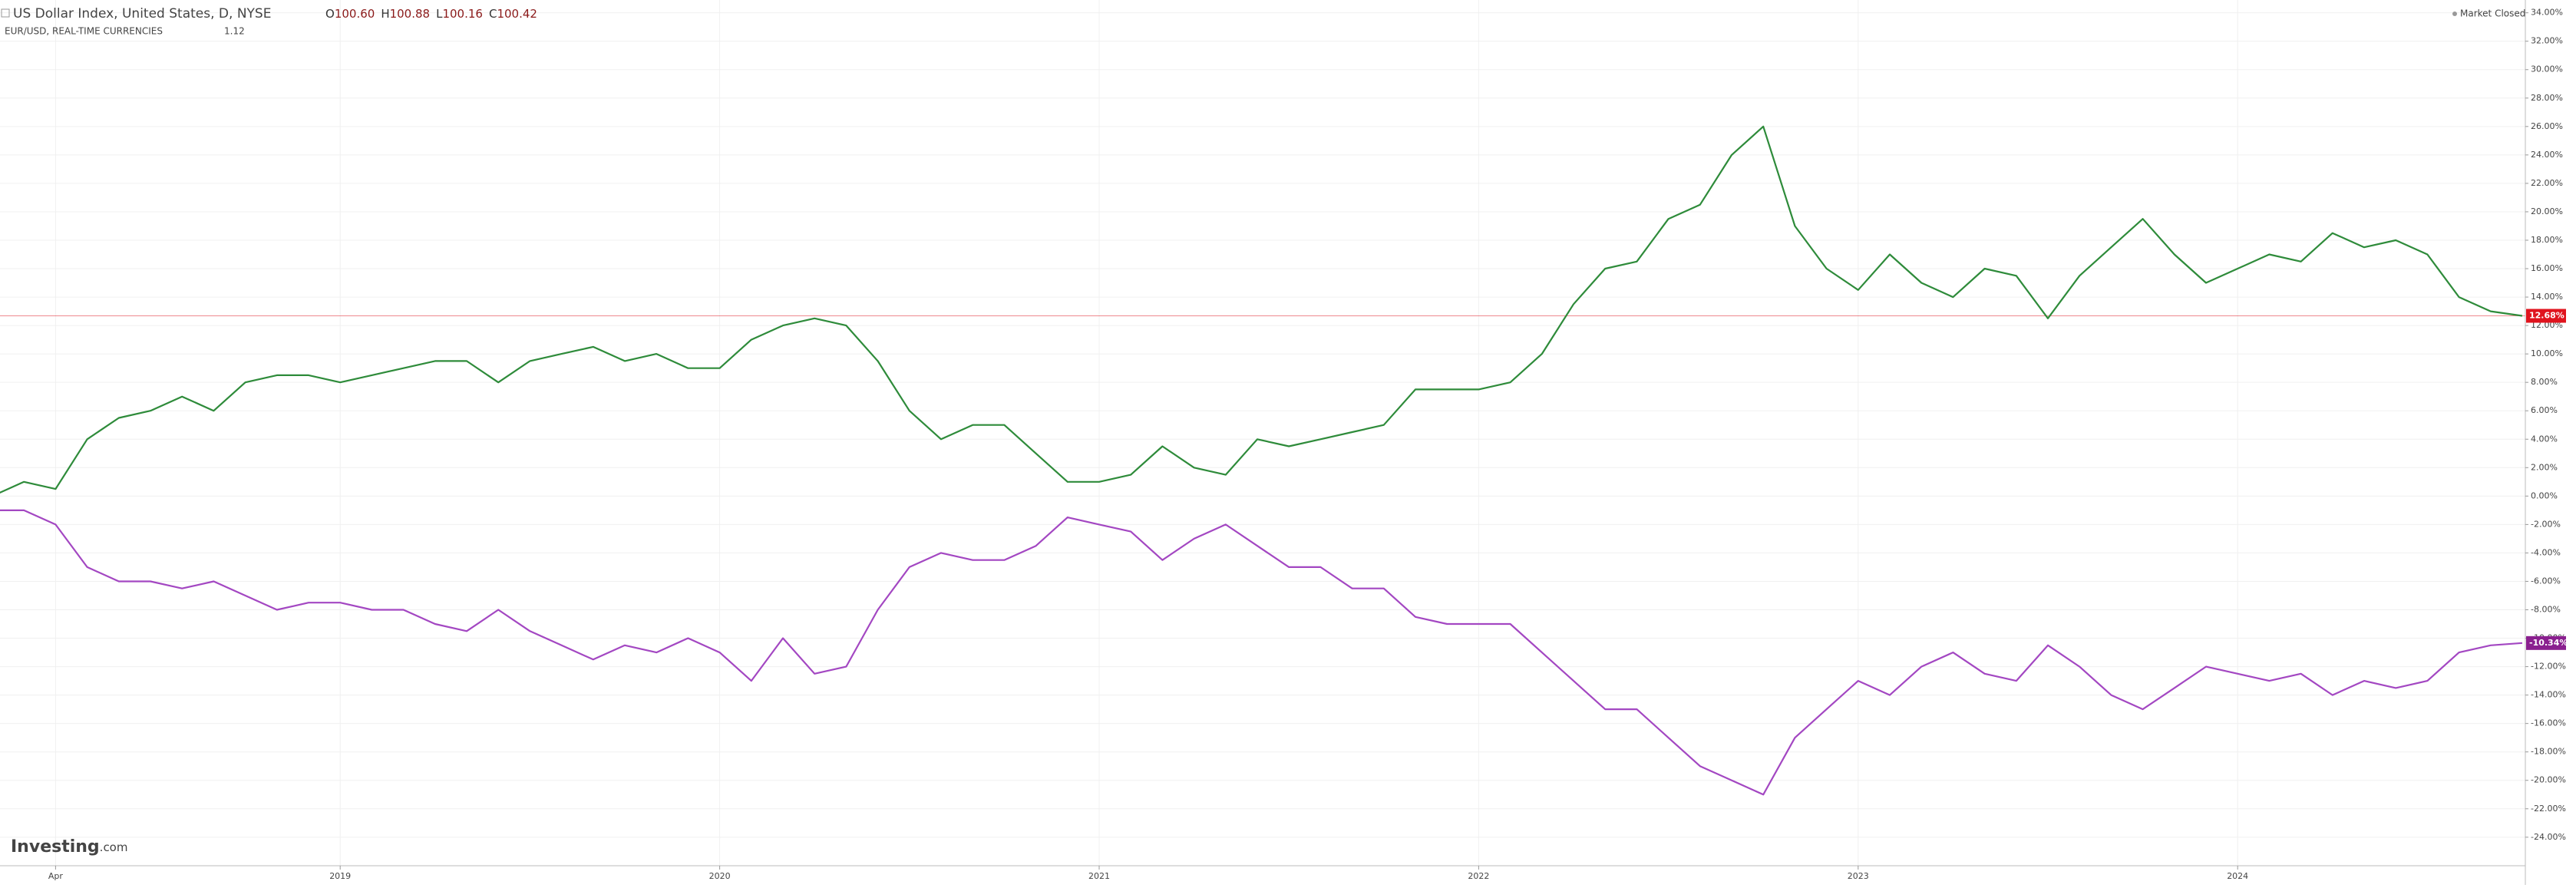 The image size is (2576, 888). I want to click on y-tick-label: -2.00%, so click(2546, 524).